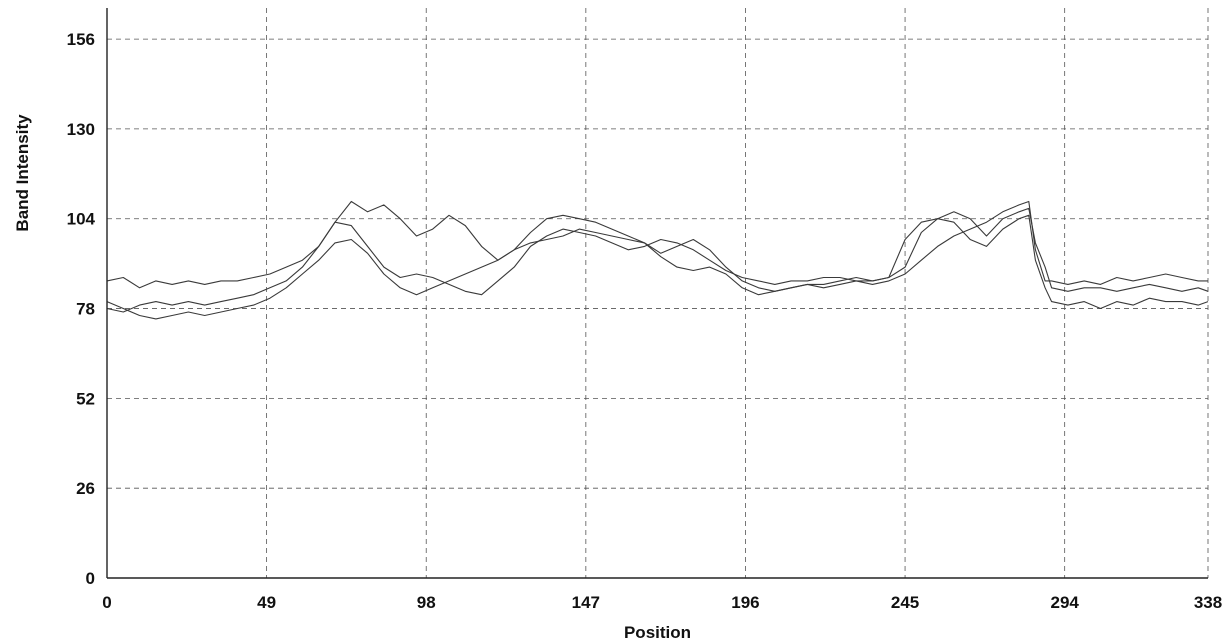 This screenshot has width=1229, height=644. Describe the element at coordinates (81, 39) in the screenshot. I see `y-tick-label: 156` at that location.